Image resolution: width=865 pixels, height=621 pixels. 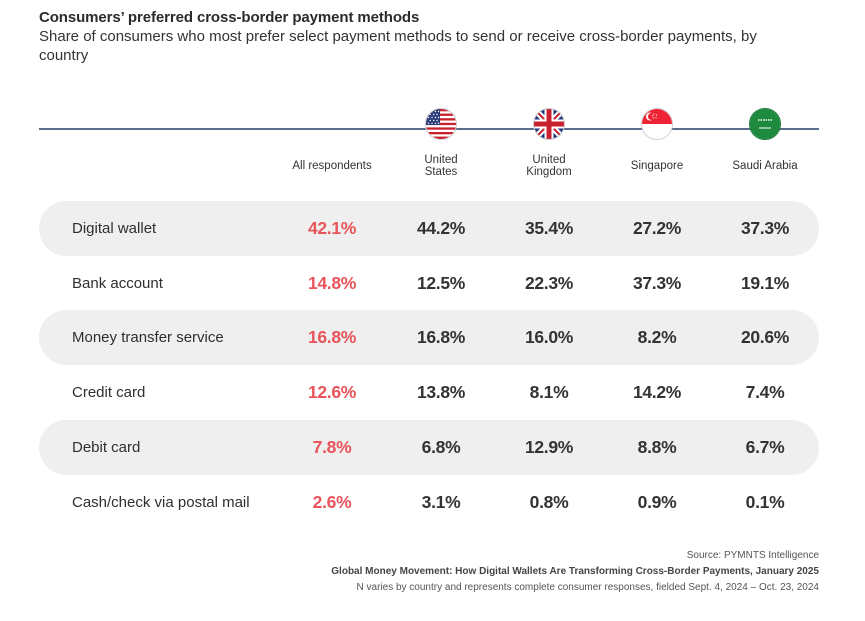 I want to click on cell-value: 8.2%, so click(x=657, y=337).